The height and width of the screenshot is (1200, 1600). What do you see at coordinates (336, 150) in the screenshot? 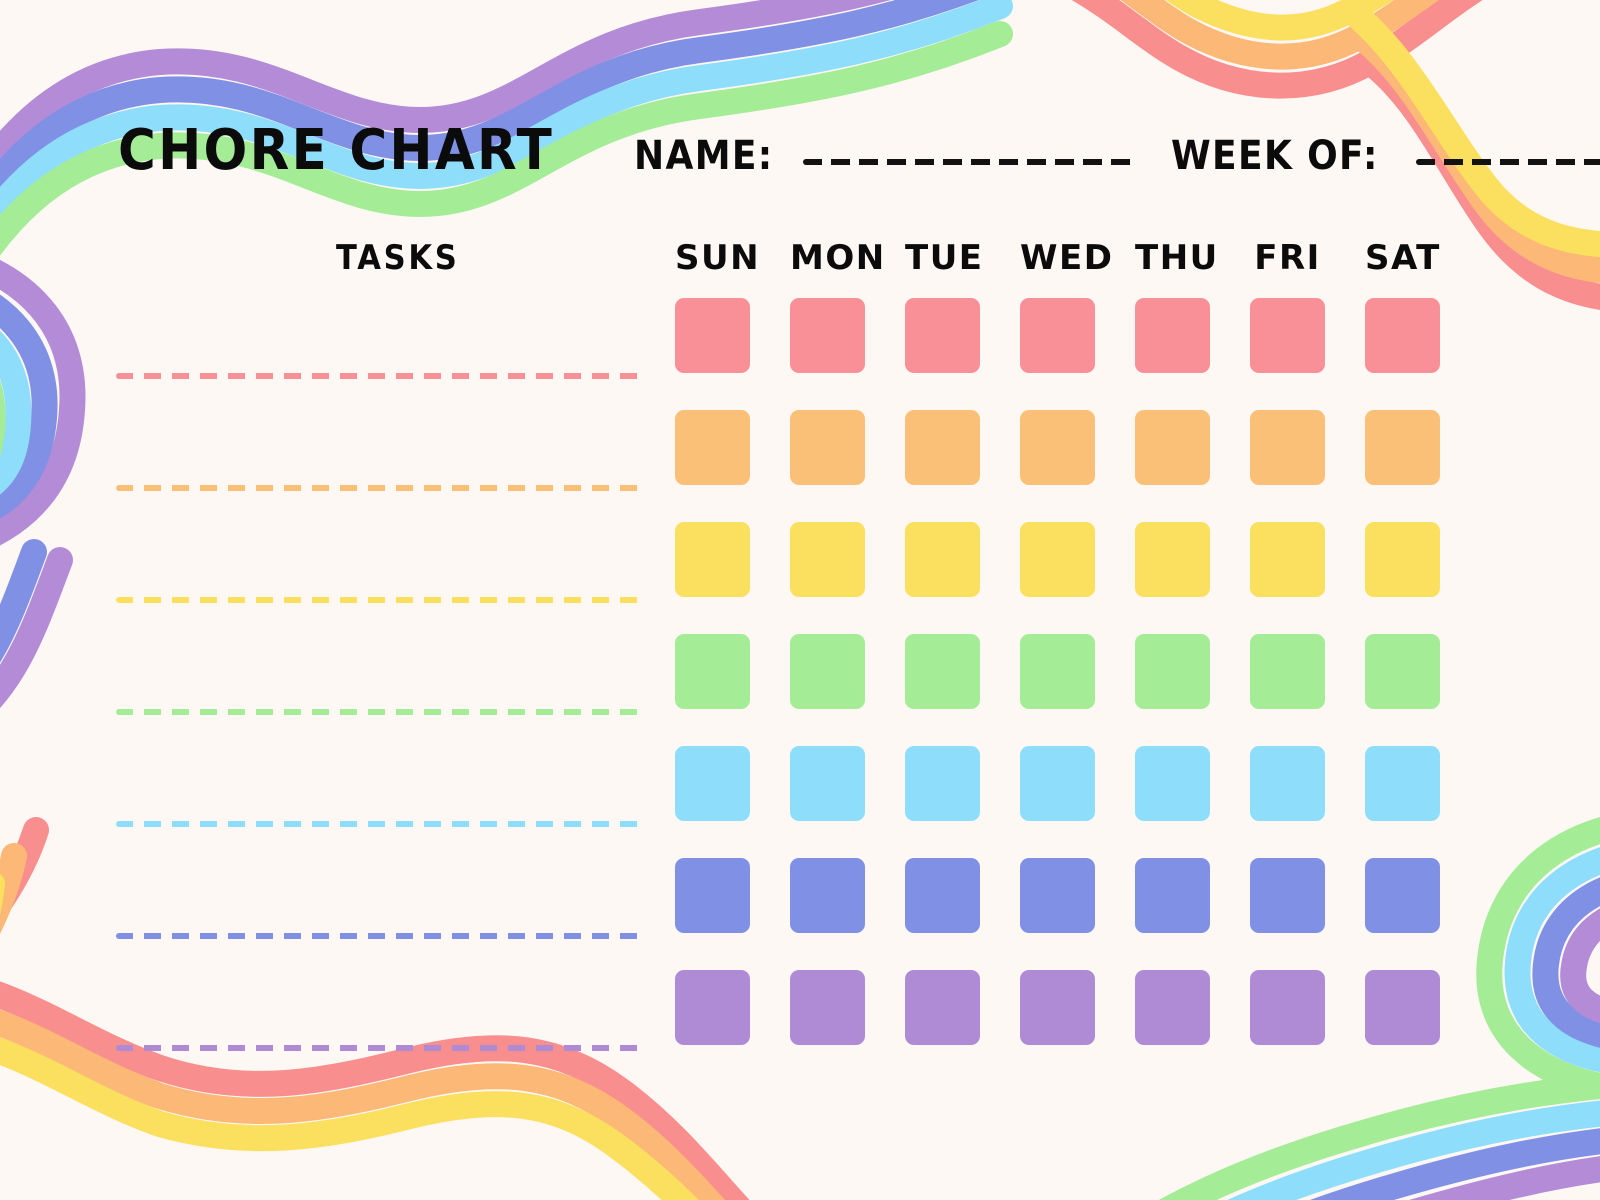
I see `page-title: CHORE CHART` at bounding box center [336, 150].